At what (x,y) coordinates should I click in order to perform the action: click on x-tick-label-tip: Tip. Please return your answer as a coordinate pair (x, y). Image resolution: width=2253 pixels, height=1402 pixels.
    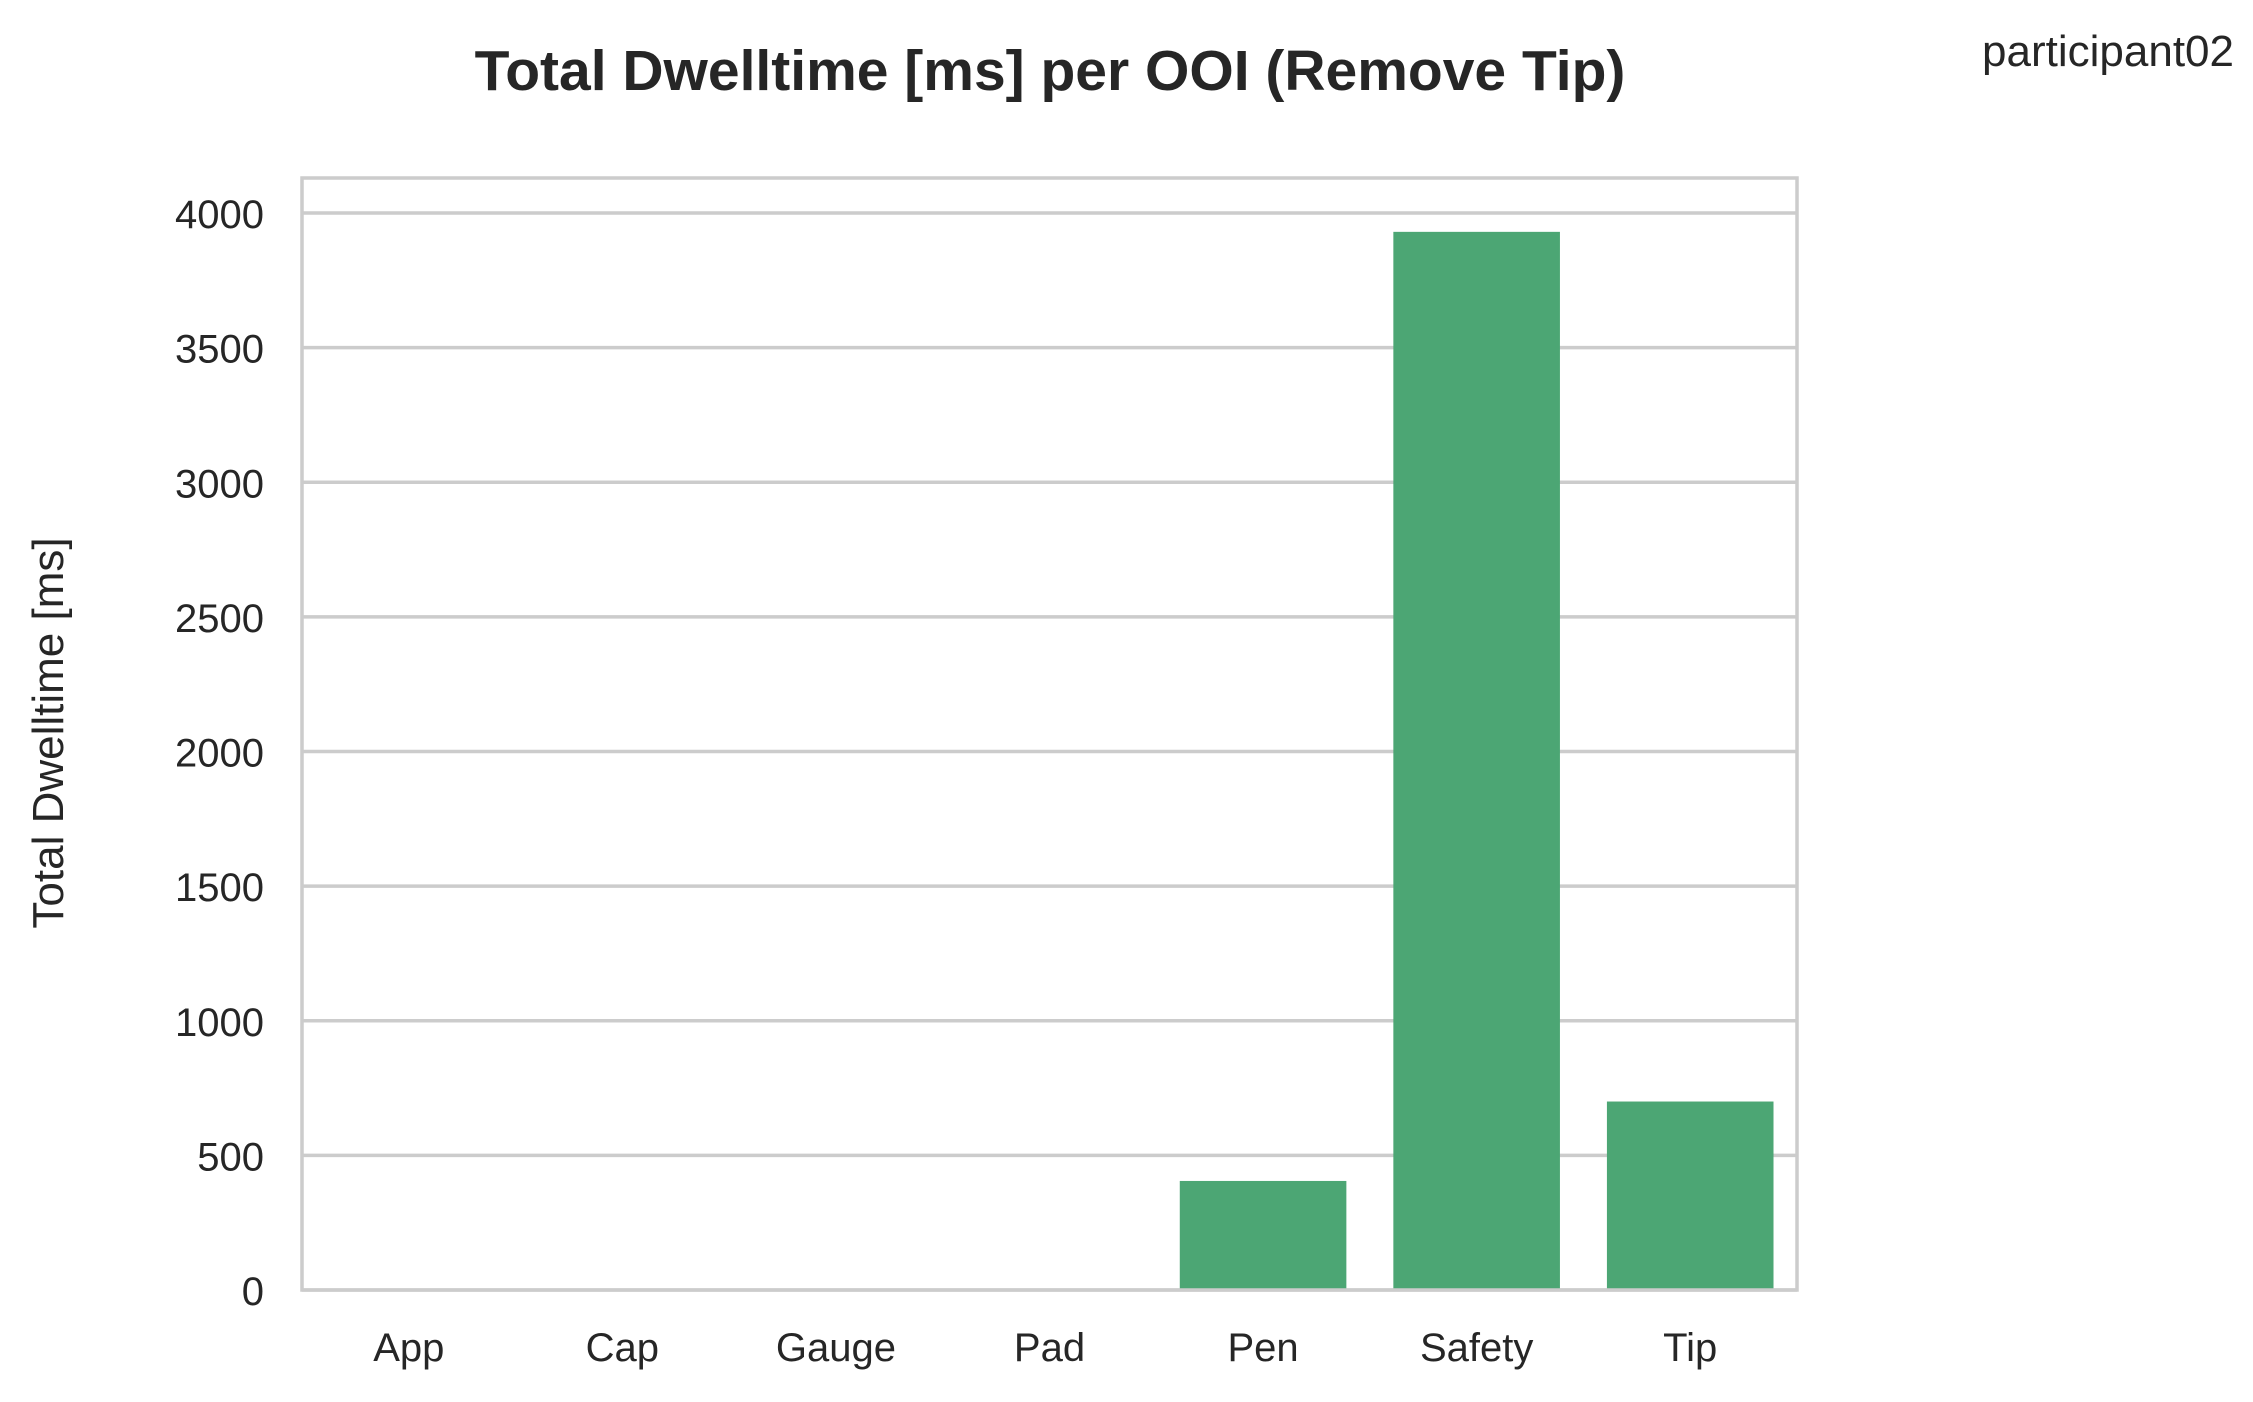
    Looking at the image, I should click on (1690, 1348).